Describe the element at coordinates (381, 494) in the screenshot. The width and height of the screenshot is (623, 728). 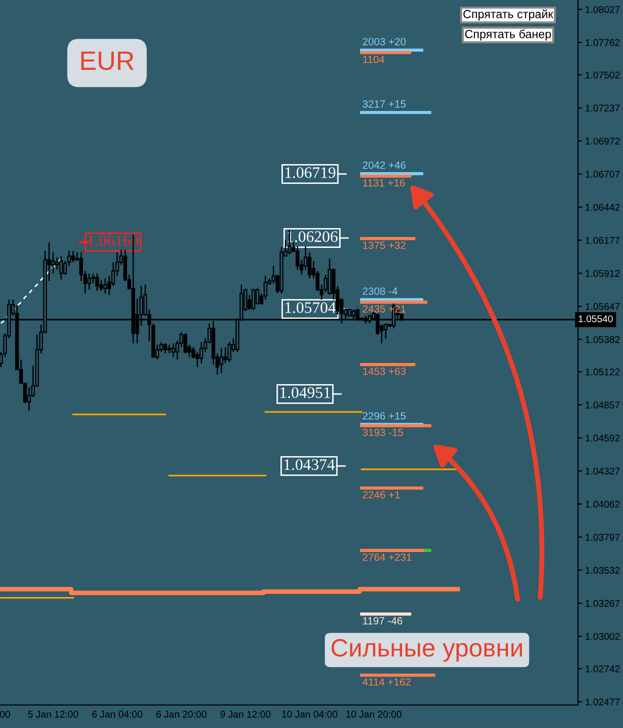
I see `annotation: 2246 +1` at that location.